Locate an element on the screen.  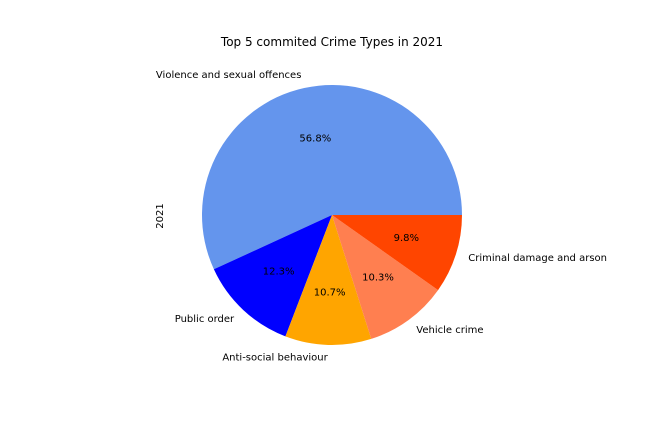
pie-pct-label-anti-social-behaviour: 10.7% is located at coordinates (330, 292).